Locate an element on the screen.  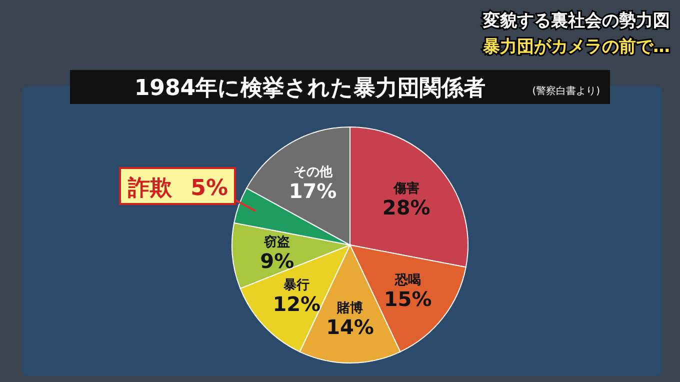
data-label: 14% is located at coordinates (350, 327).